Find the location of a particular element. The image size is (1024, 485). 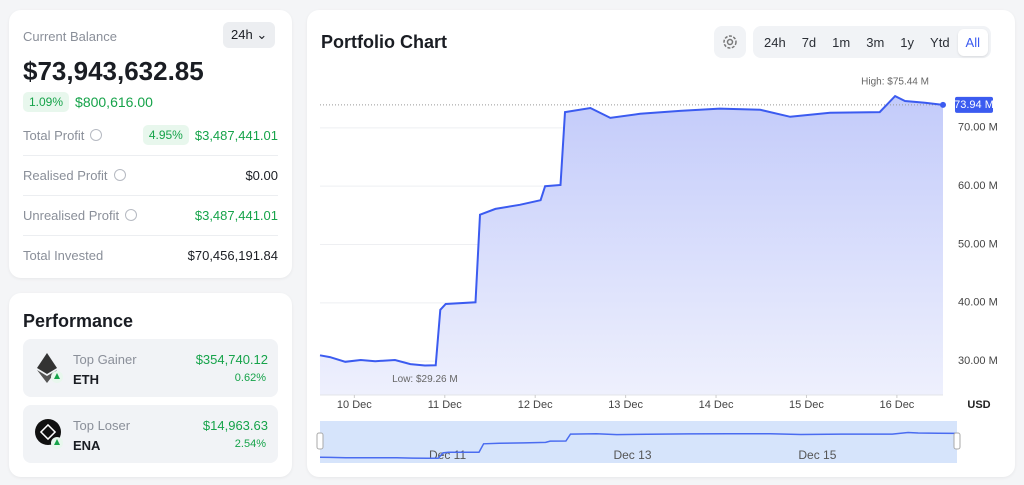

y-tick-label: 30.00 M is located at coordinates (978, 361).